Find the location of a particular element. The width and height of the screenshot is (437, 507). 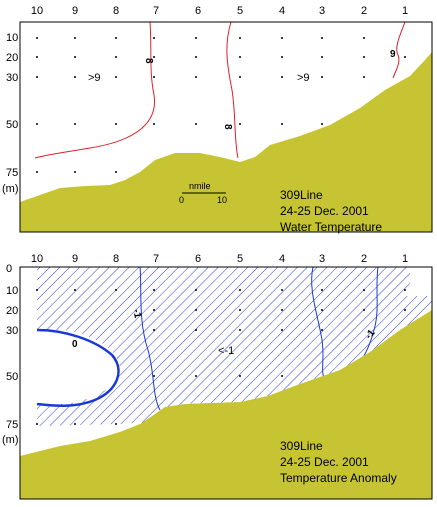

anomaly-isoline-middle is located at coordinates (318, 323).